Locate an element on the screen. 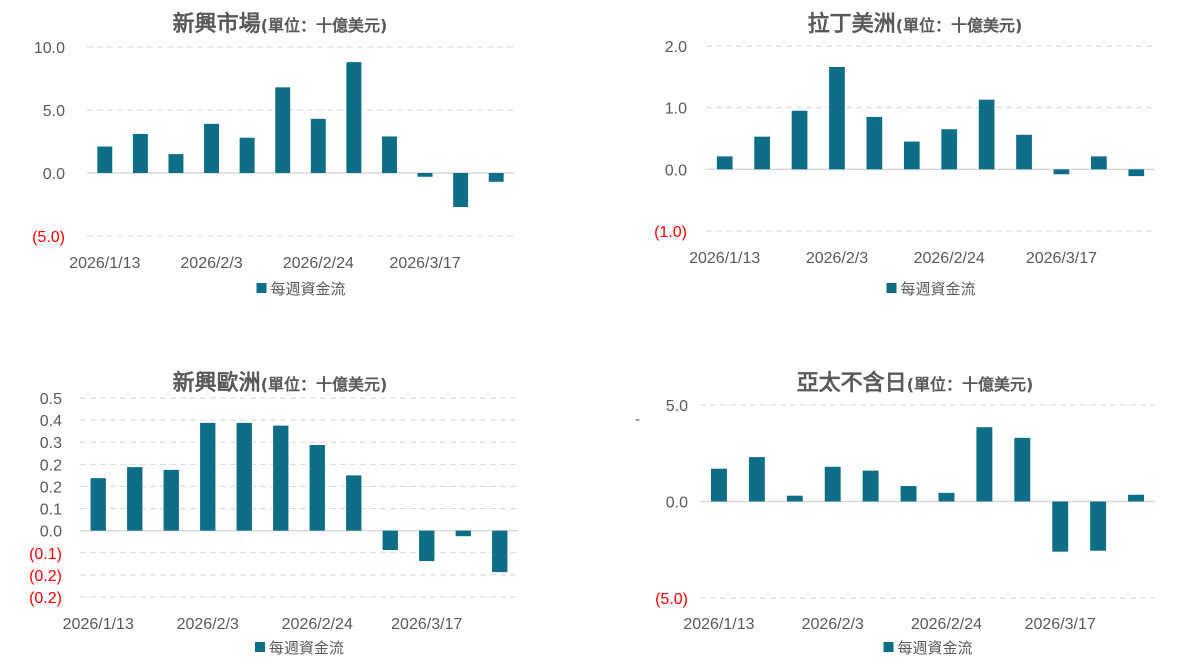  chart-title-main: 拉丁美洲 is located at coordinates (852, 24).